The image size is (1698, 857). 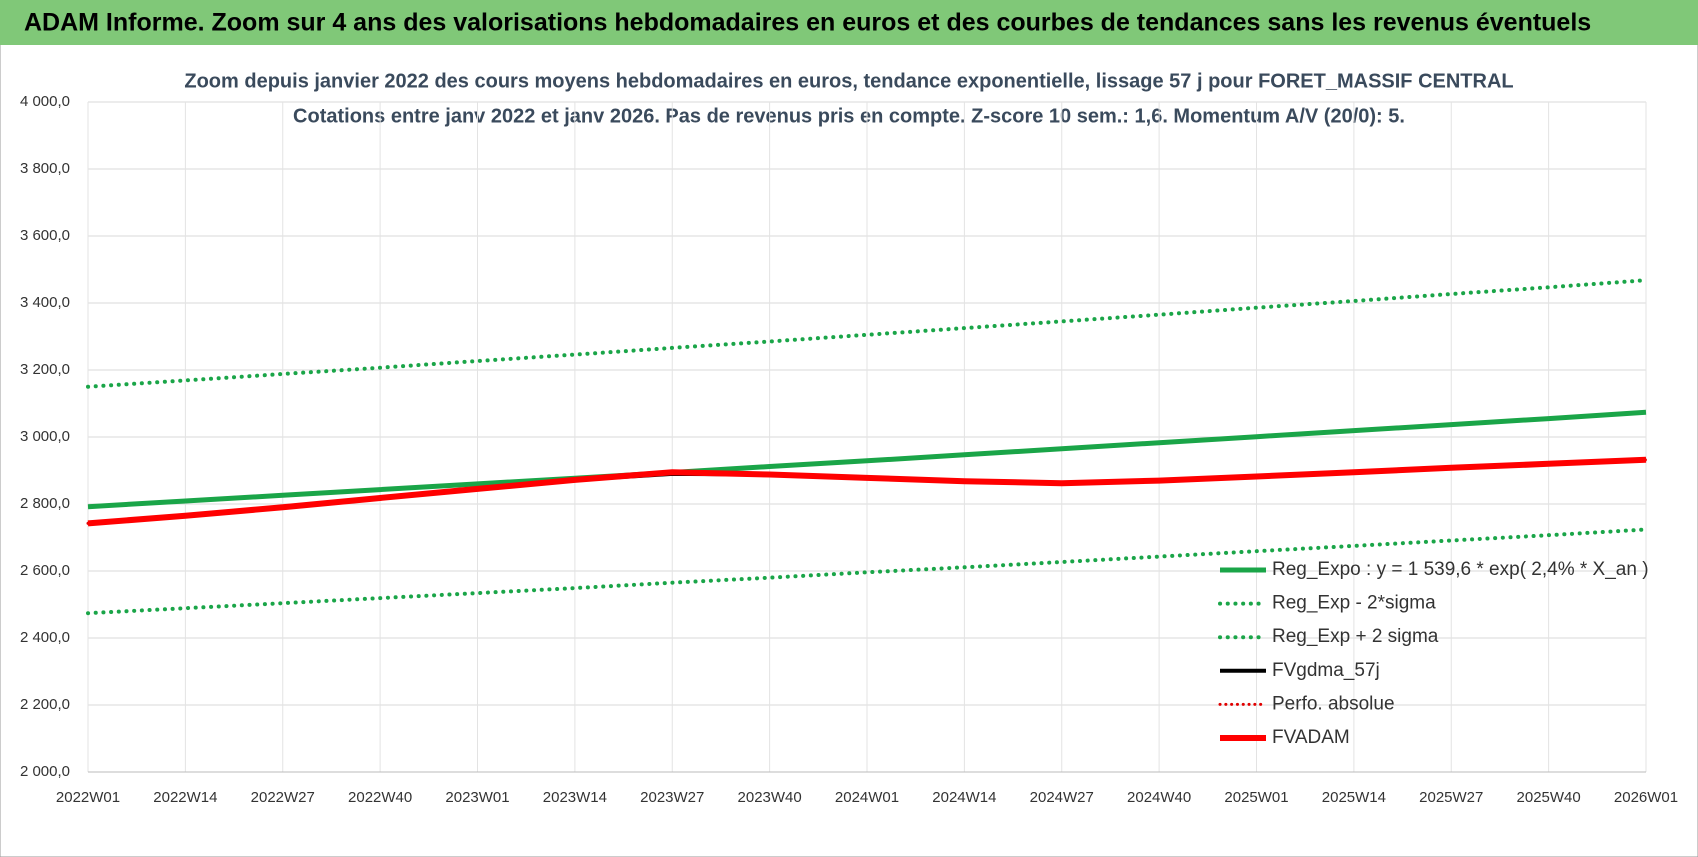 I want to click on x-tick-label: 2023W27, so click(x=672, y=797).